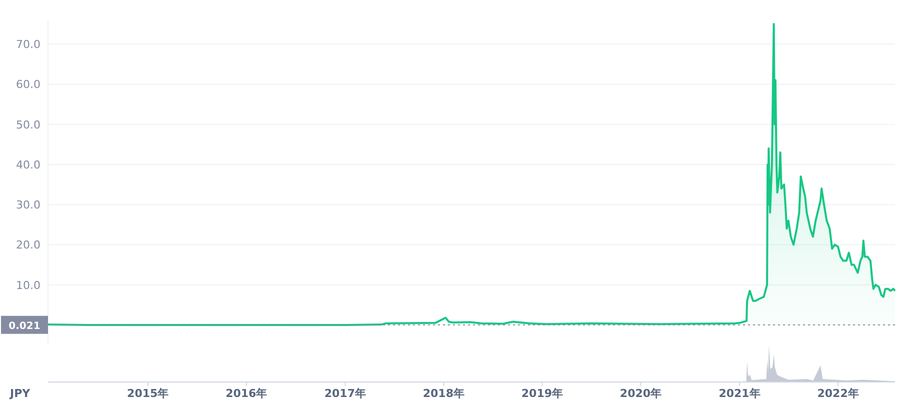 Image resolution: width=909 pixels, height=406 pixels. What do you see at coordinates (838, 393) in the screenshot?
I see `x-tick-label: 2022年` at bounding box center [838, 393].